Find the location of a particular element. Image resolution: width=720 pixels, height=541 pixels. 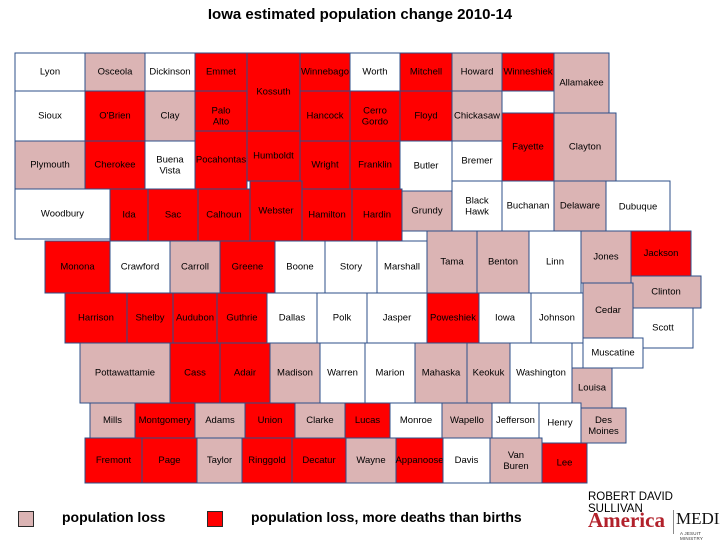

county-plymouth: Plymouth is located at coordinates (50, 165).